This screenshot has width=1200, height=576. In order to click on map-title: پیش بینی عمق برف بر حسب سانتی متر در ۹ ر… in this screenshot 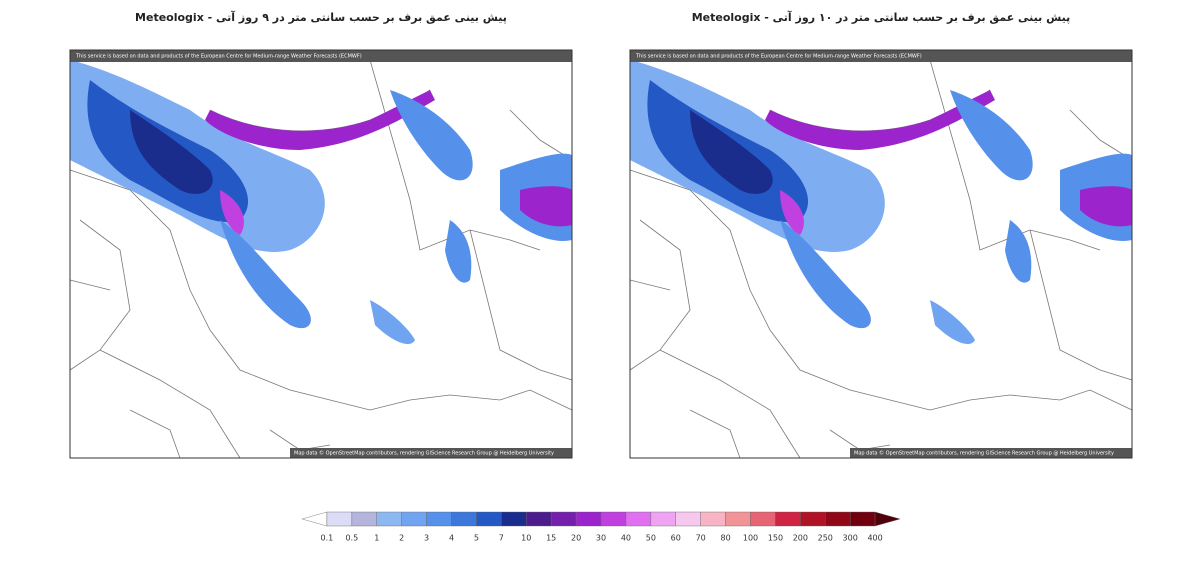, I will do `click(321, 17)`.